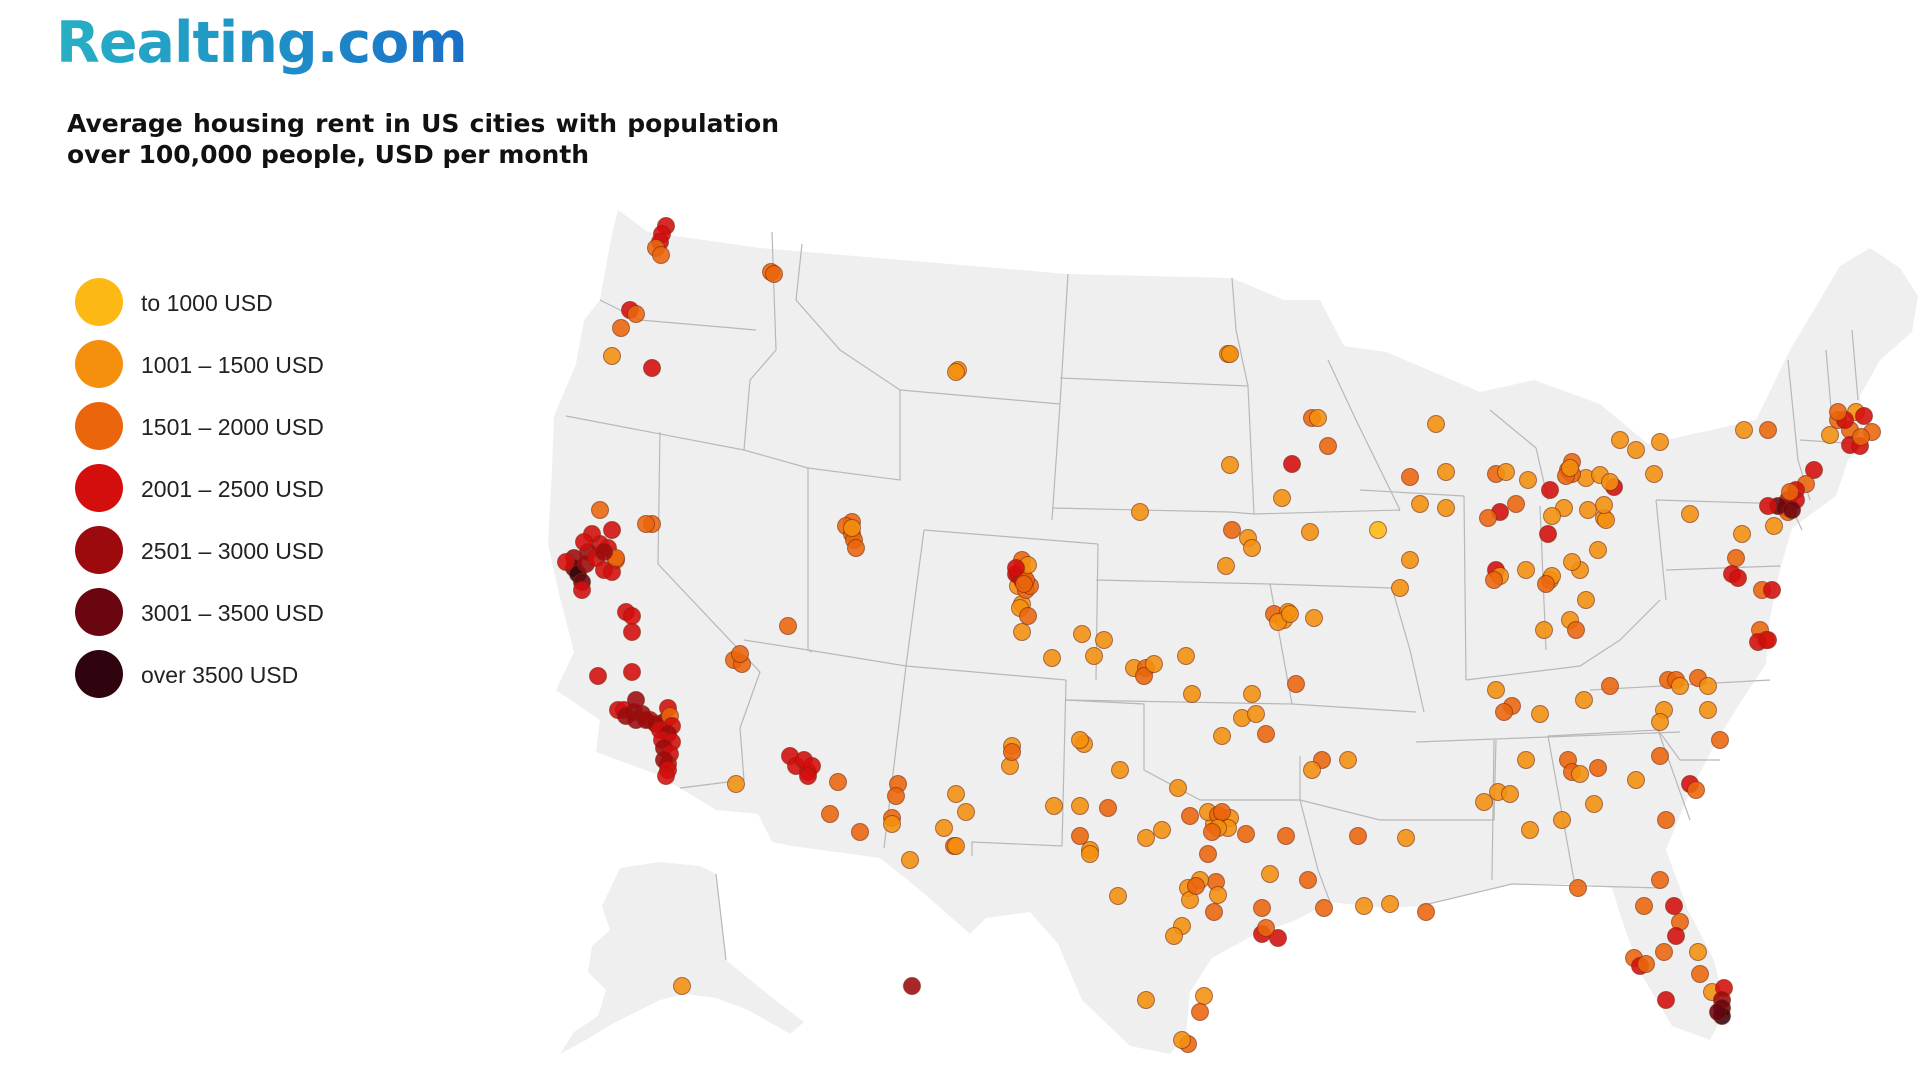 Image resolution: width=1920 pixels, height=1080 pixels. Describe the element at coordinates (980, 397) in the screenshot. I see `mt-wy-border` at that location.